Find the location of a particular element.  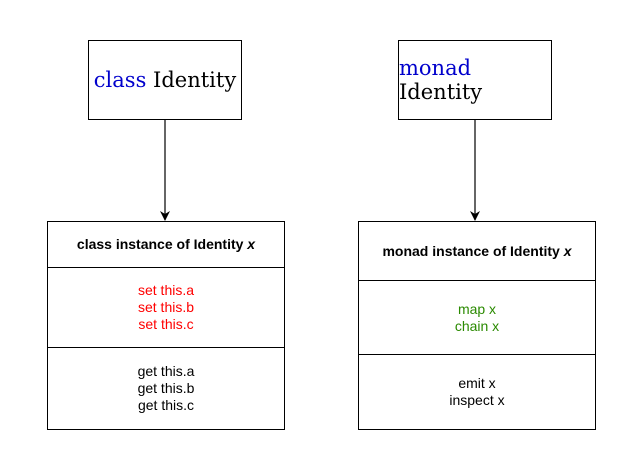

class-getters: get this.a get this.b get this.c is located at coordinates (166, 388).